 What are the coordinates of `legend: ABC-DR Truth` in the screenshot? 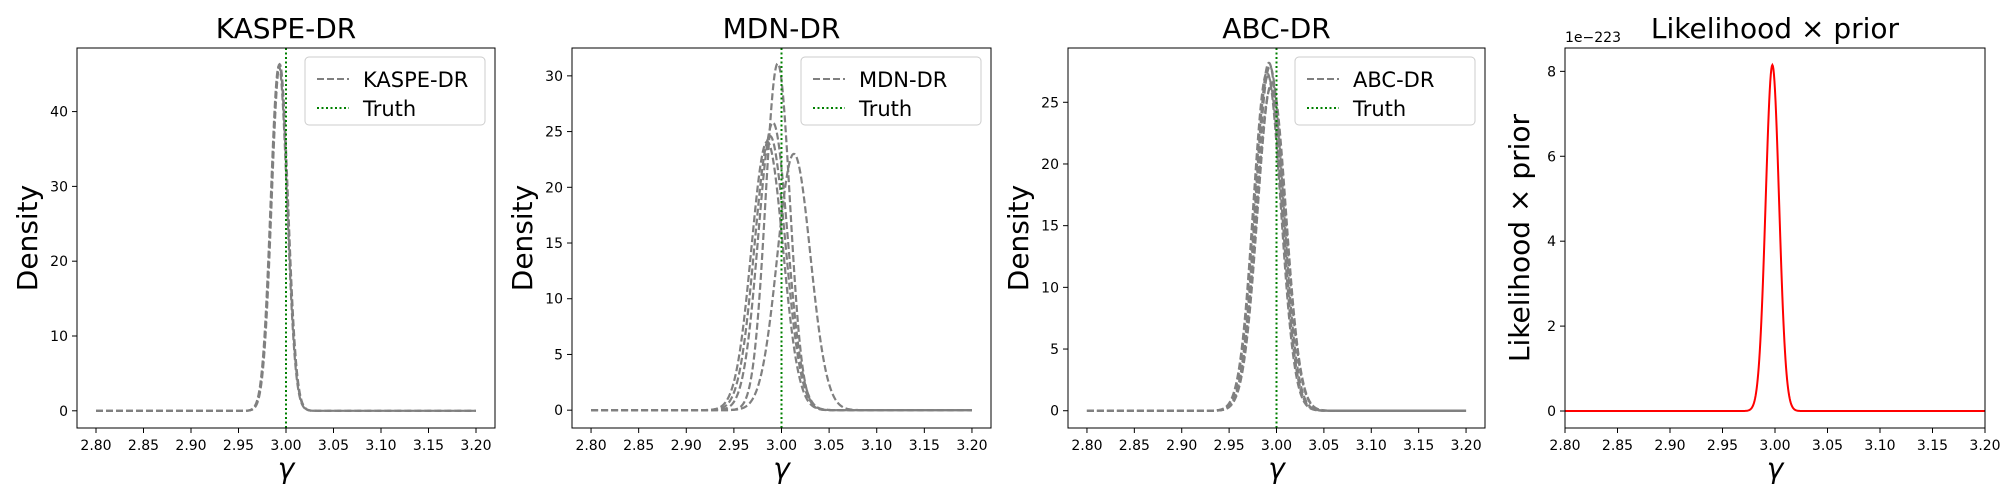 It's located at (1385, 91).